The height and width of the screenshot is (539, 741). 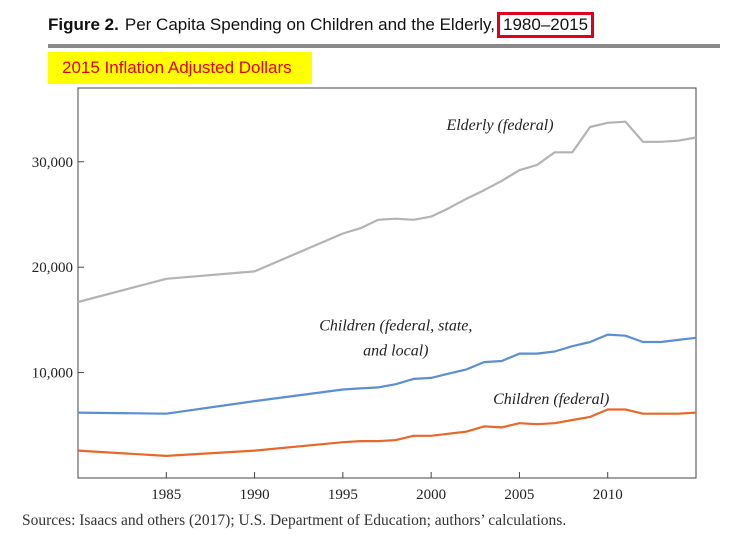 What do you see at coordinates (519, 495) in the screenshot?
I see `x-tick-label: 2005` at bounding box center [519, 495].